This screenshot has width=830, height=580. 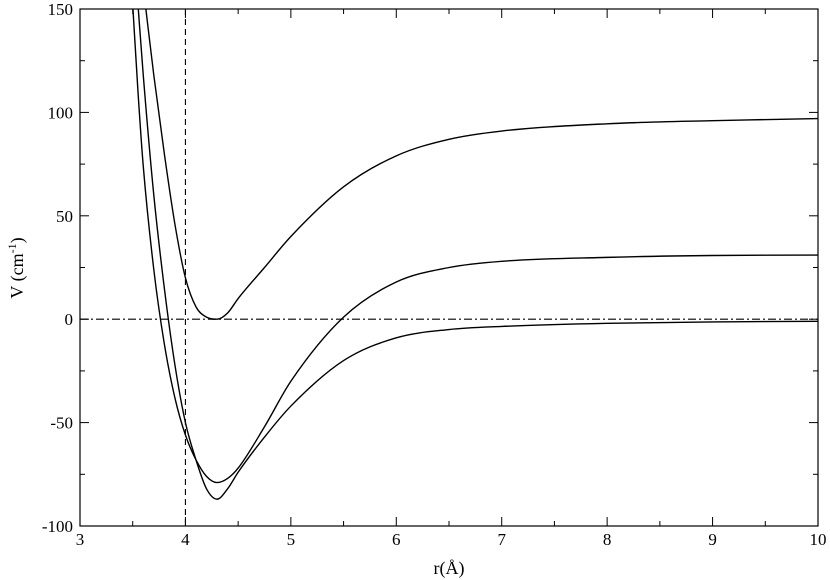 I want to click on y-tick-label: -100, so click(x=57, y=526).